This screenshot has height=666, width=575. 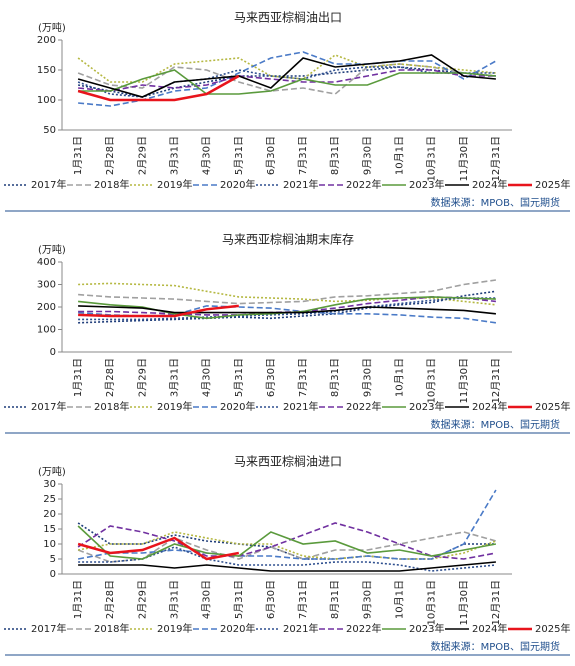 What do you see at coordinates (49, 130) in the screenshot?
I see `y-tick-label: 50` at bounding box center [49, 130].